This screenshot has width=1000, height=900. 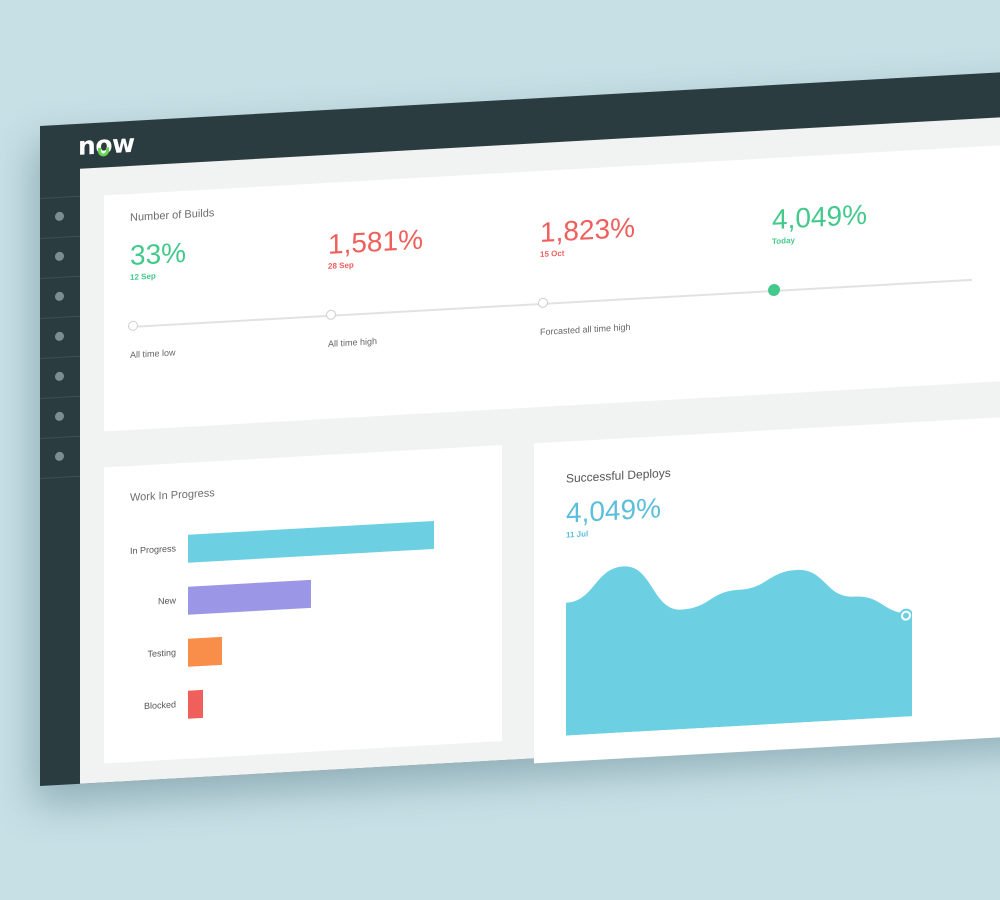 What do you see at coordinates (158, 253) in the screenshot?
I see `metric-value: 33%` at bounding box center [158, 253].